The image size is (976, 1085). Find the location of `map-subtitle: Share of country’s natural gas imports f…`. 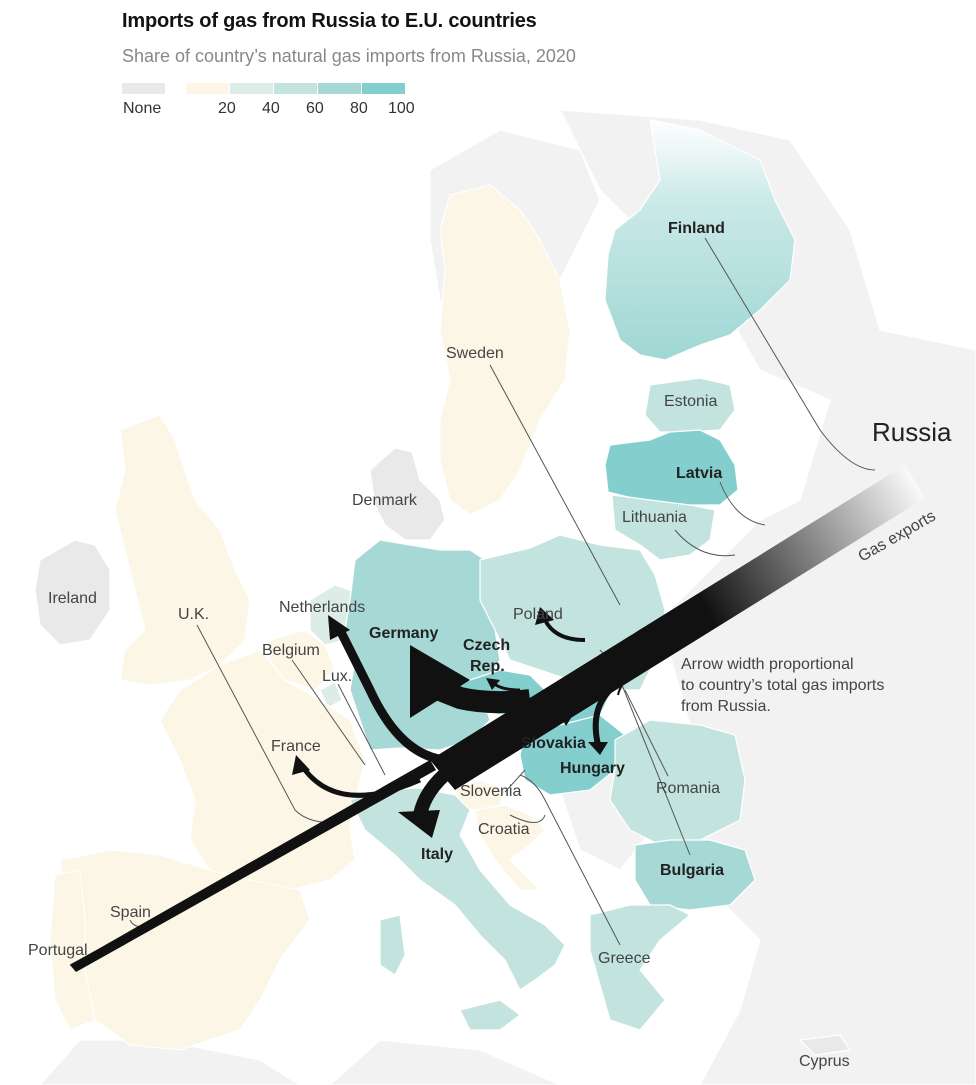

map-subtitle: Share of country’s natural gas imports f… is located at coordinates (349, 56).